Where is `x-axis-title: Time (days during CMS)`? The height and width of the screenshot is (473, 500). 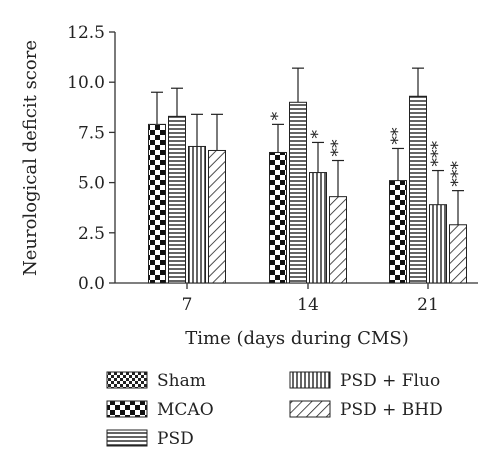 x-axis-title: Time (days during CMS) is located at coordinates (296, 338).